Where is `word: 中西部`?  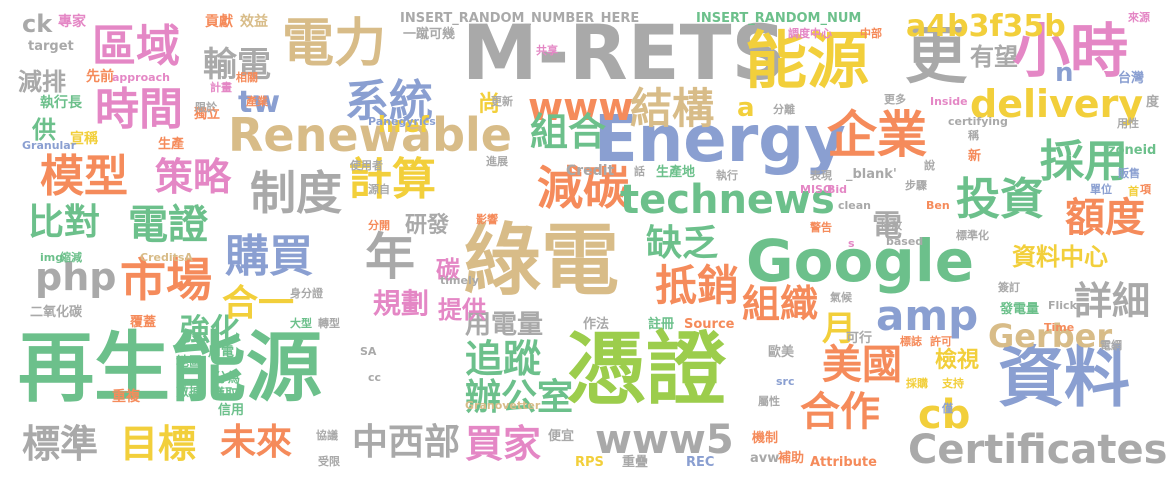
word: 中西部 is located at coordinates (406, 442).